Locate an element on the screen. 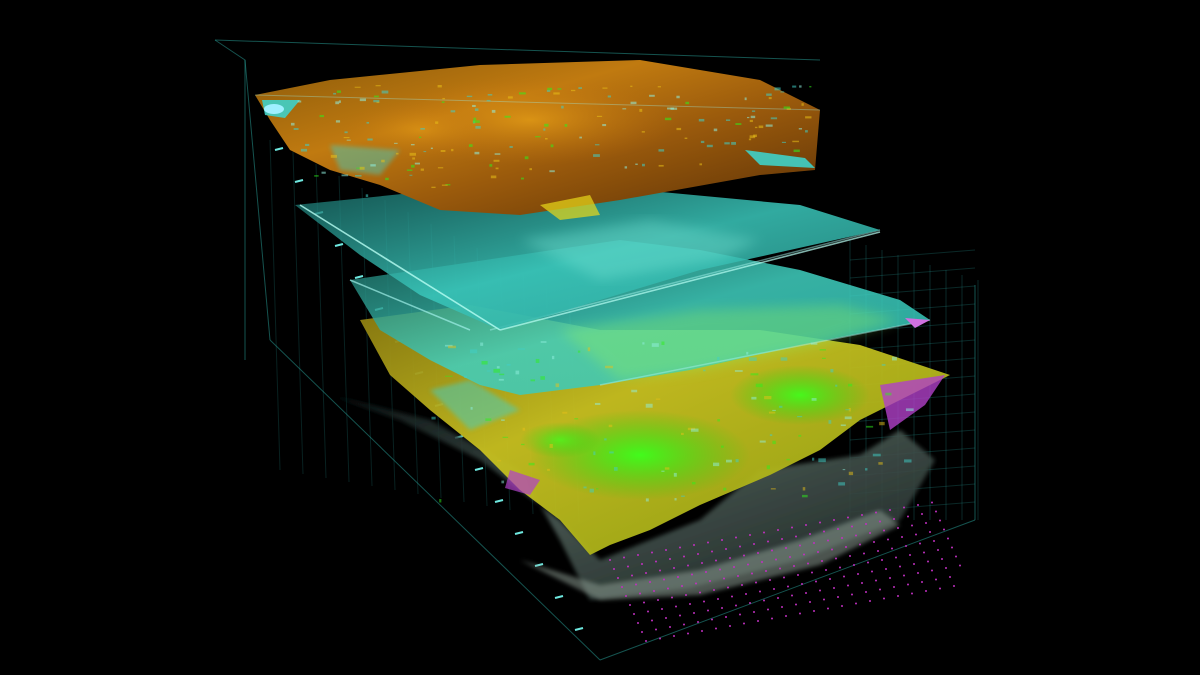 The image size is (1200, 675). grid-line is located at coordinates (275, 305).